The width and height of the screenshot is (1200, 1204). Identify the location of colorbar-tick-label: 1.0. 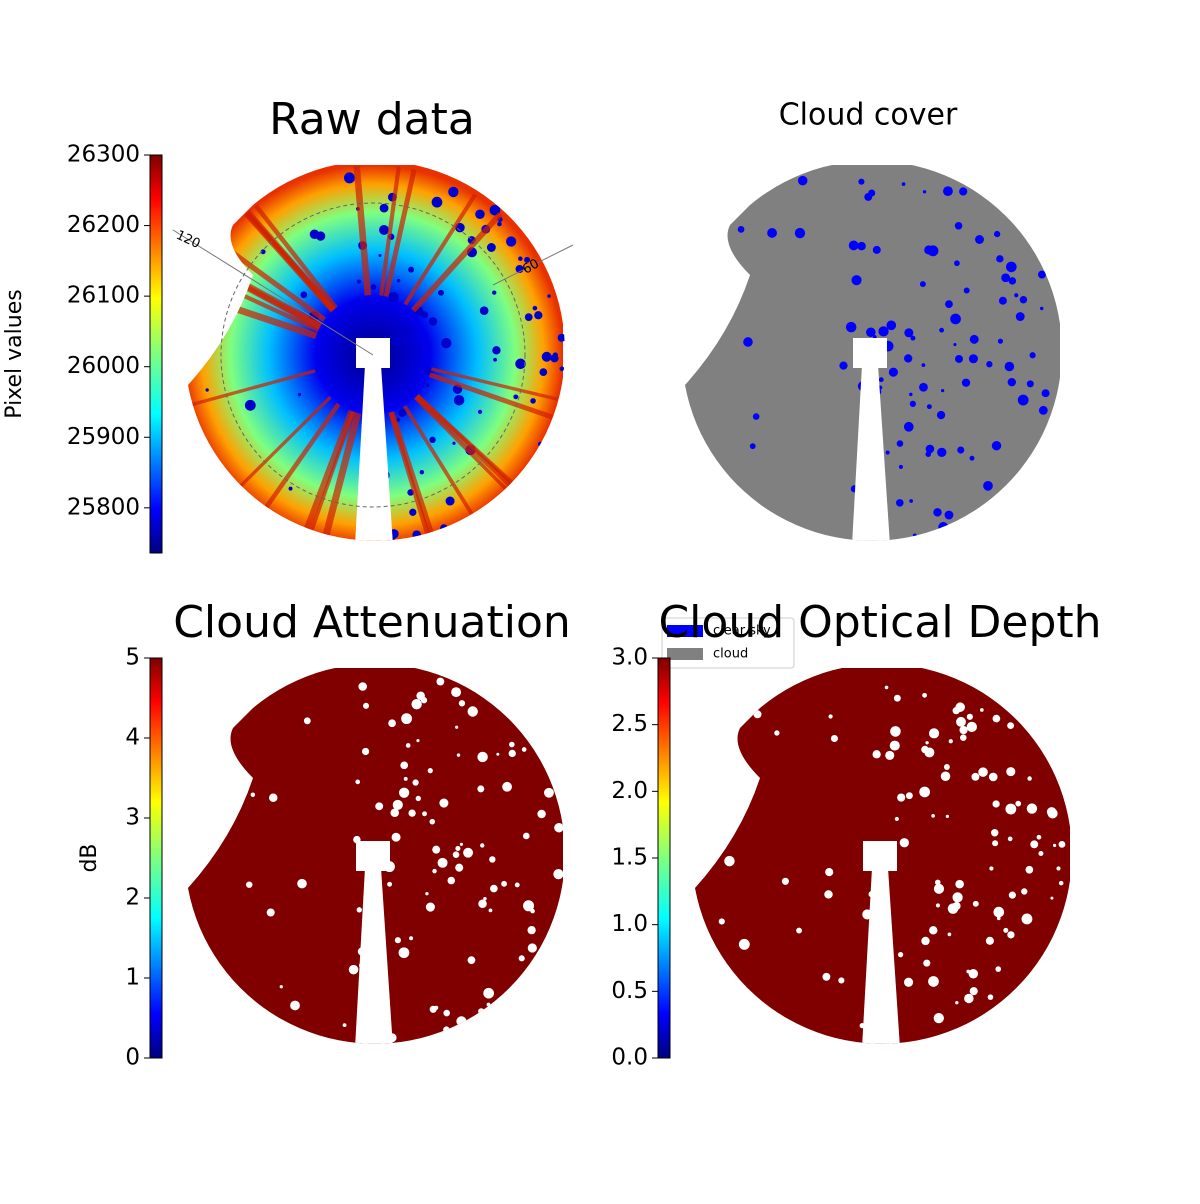
(629, 924).